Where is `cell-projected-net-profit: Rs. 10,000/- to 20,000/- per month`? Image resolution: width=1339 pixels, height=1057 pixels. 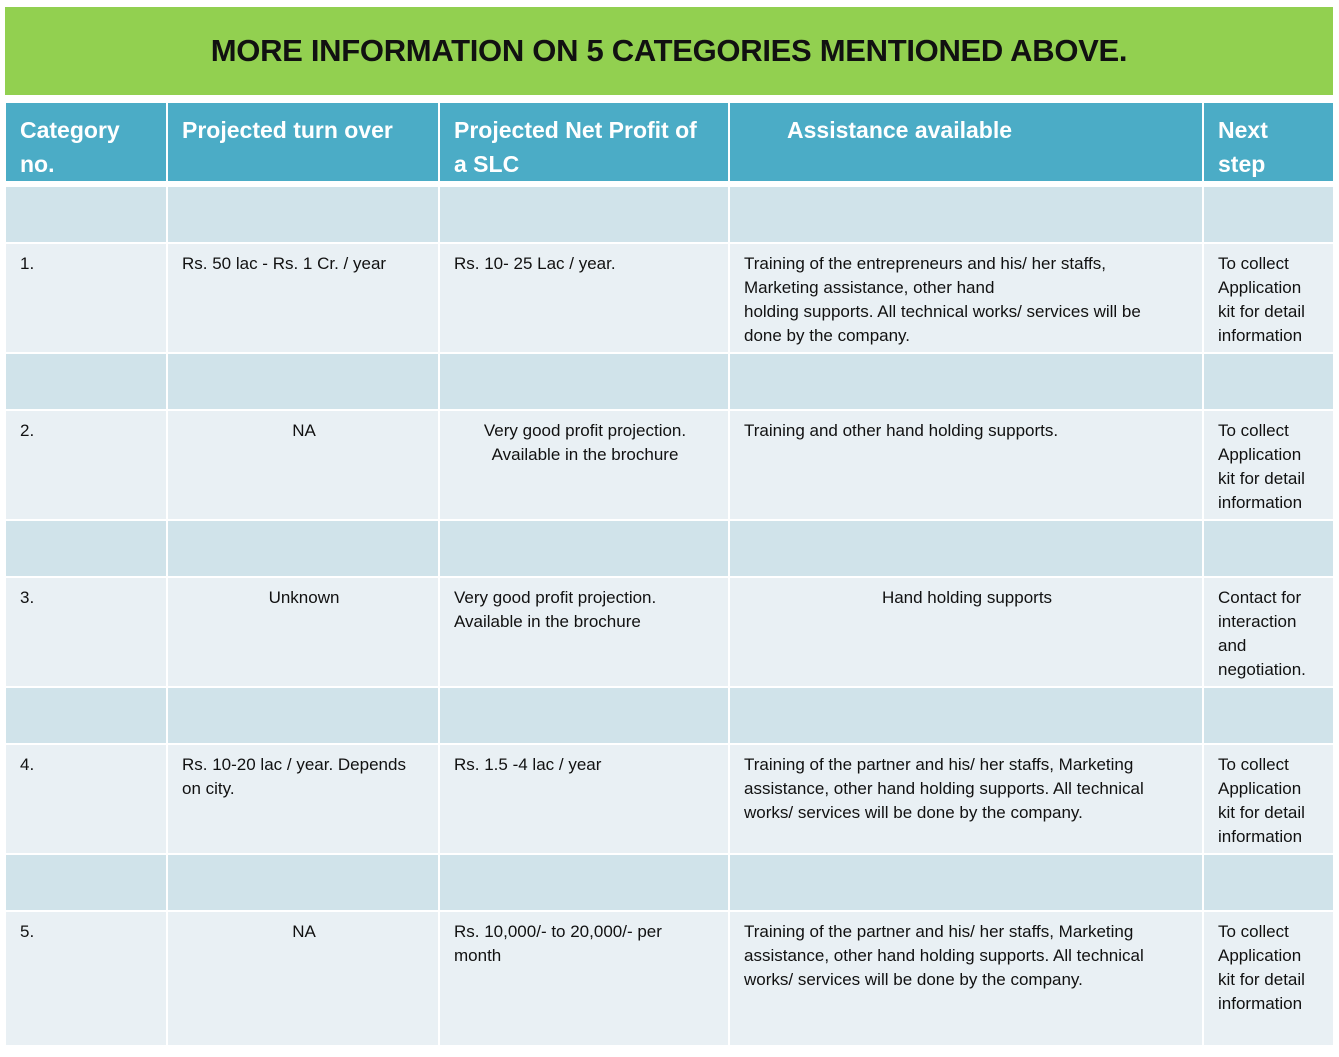 cell-projected-net-profit: Rs. 10,000/- to 20,000/- per month is located at coordinates (584, 978).